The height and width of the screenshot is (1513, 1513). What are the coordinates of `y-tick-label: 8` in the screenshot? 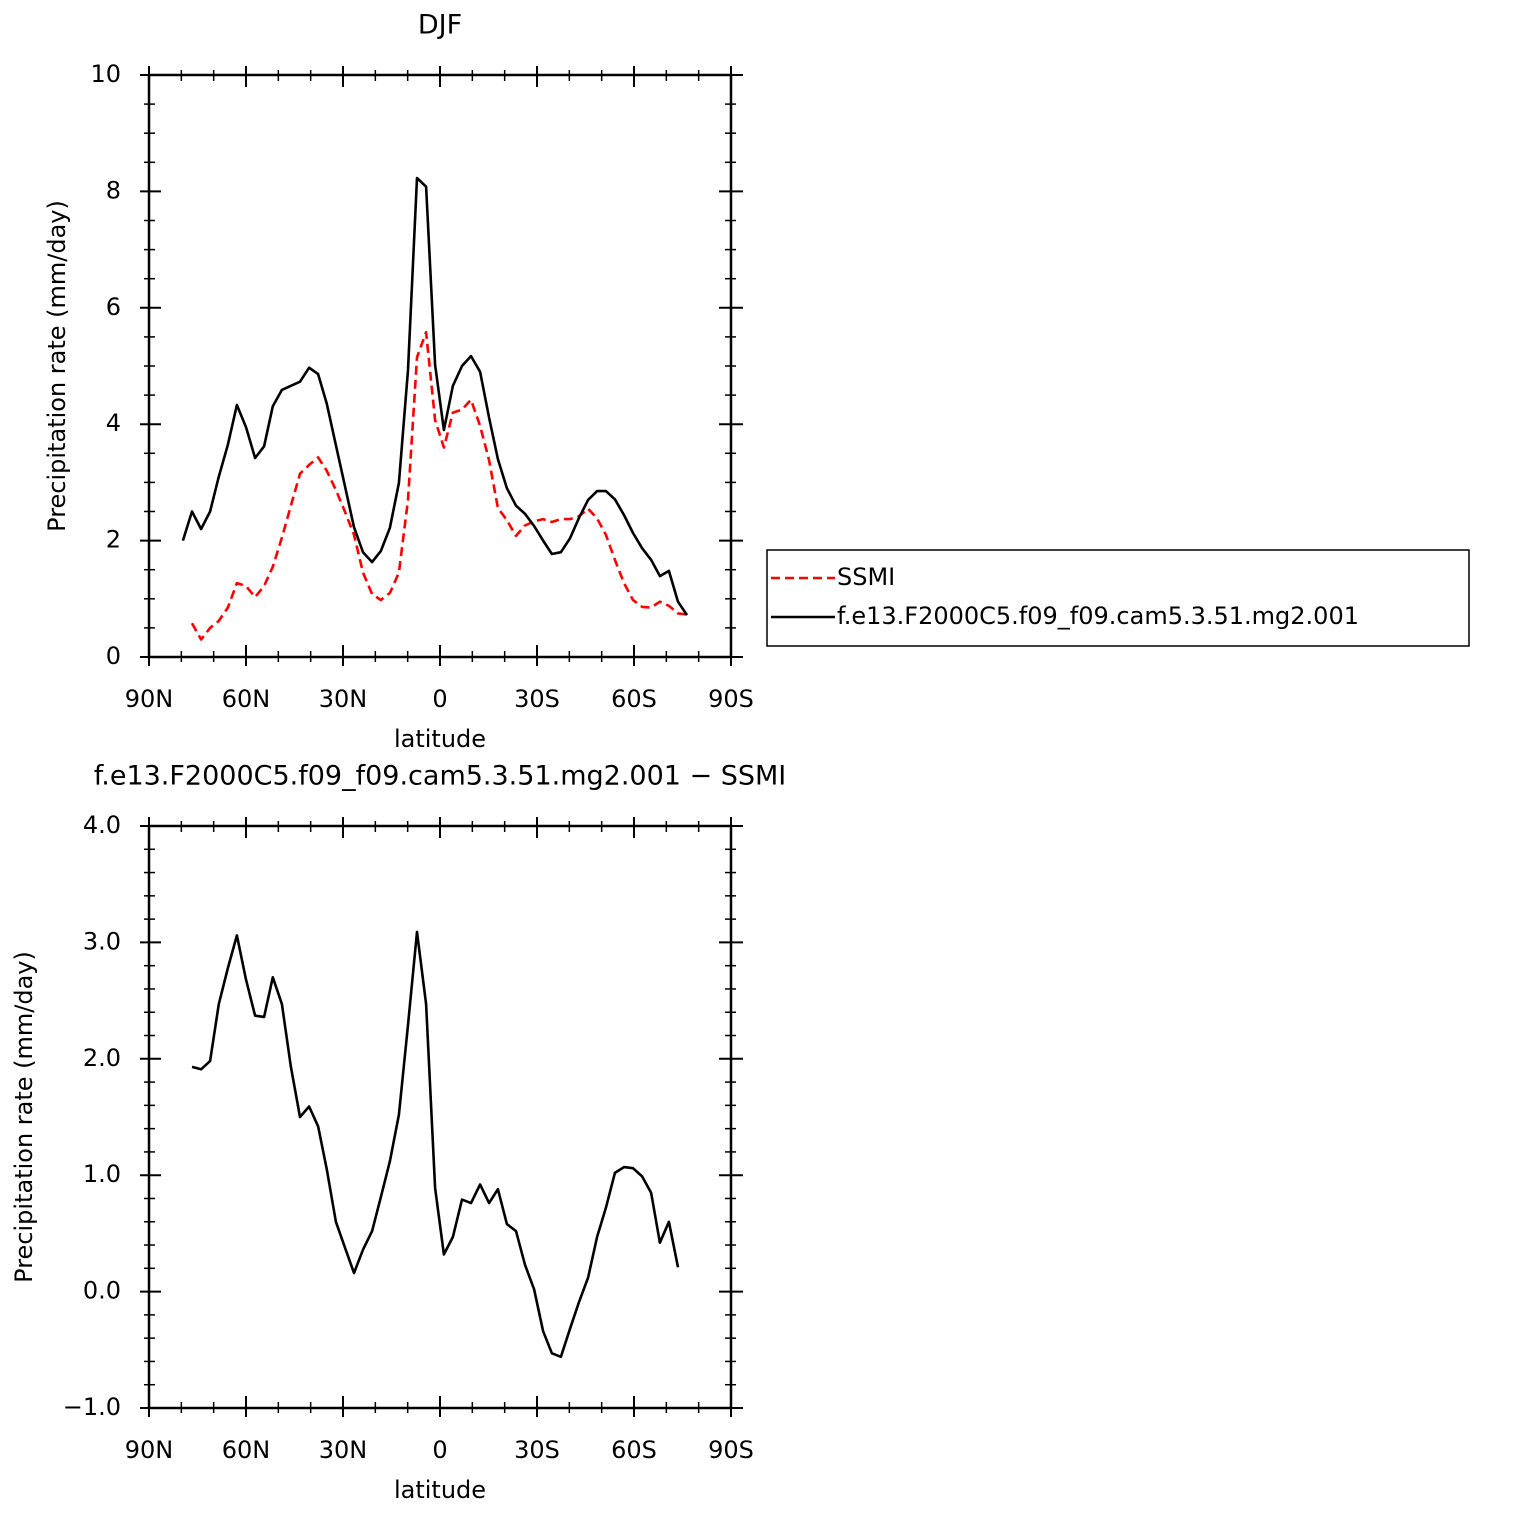 It's located at (113, 190).